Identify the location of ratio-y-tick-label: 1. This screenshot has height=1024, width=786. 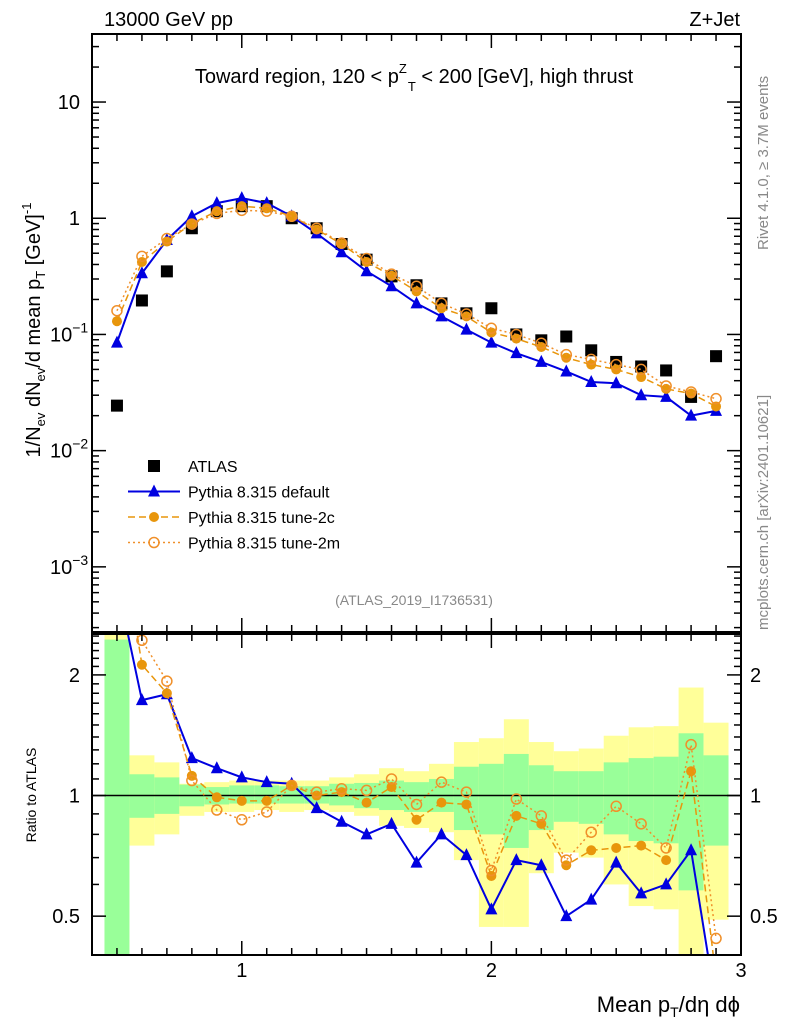
(74, 797).